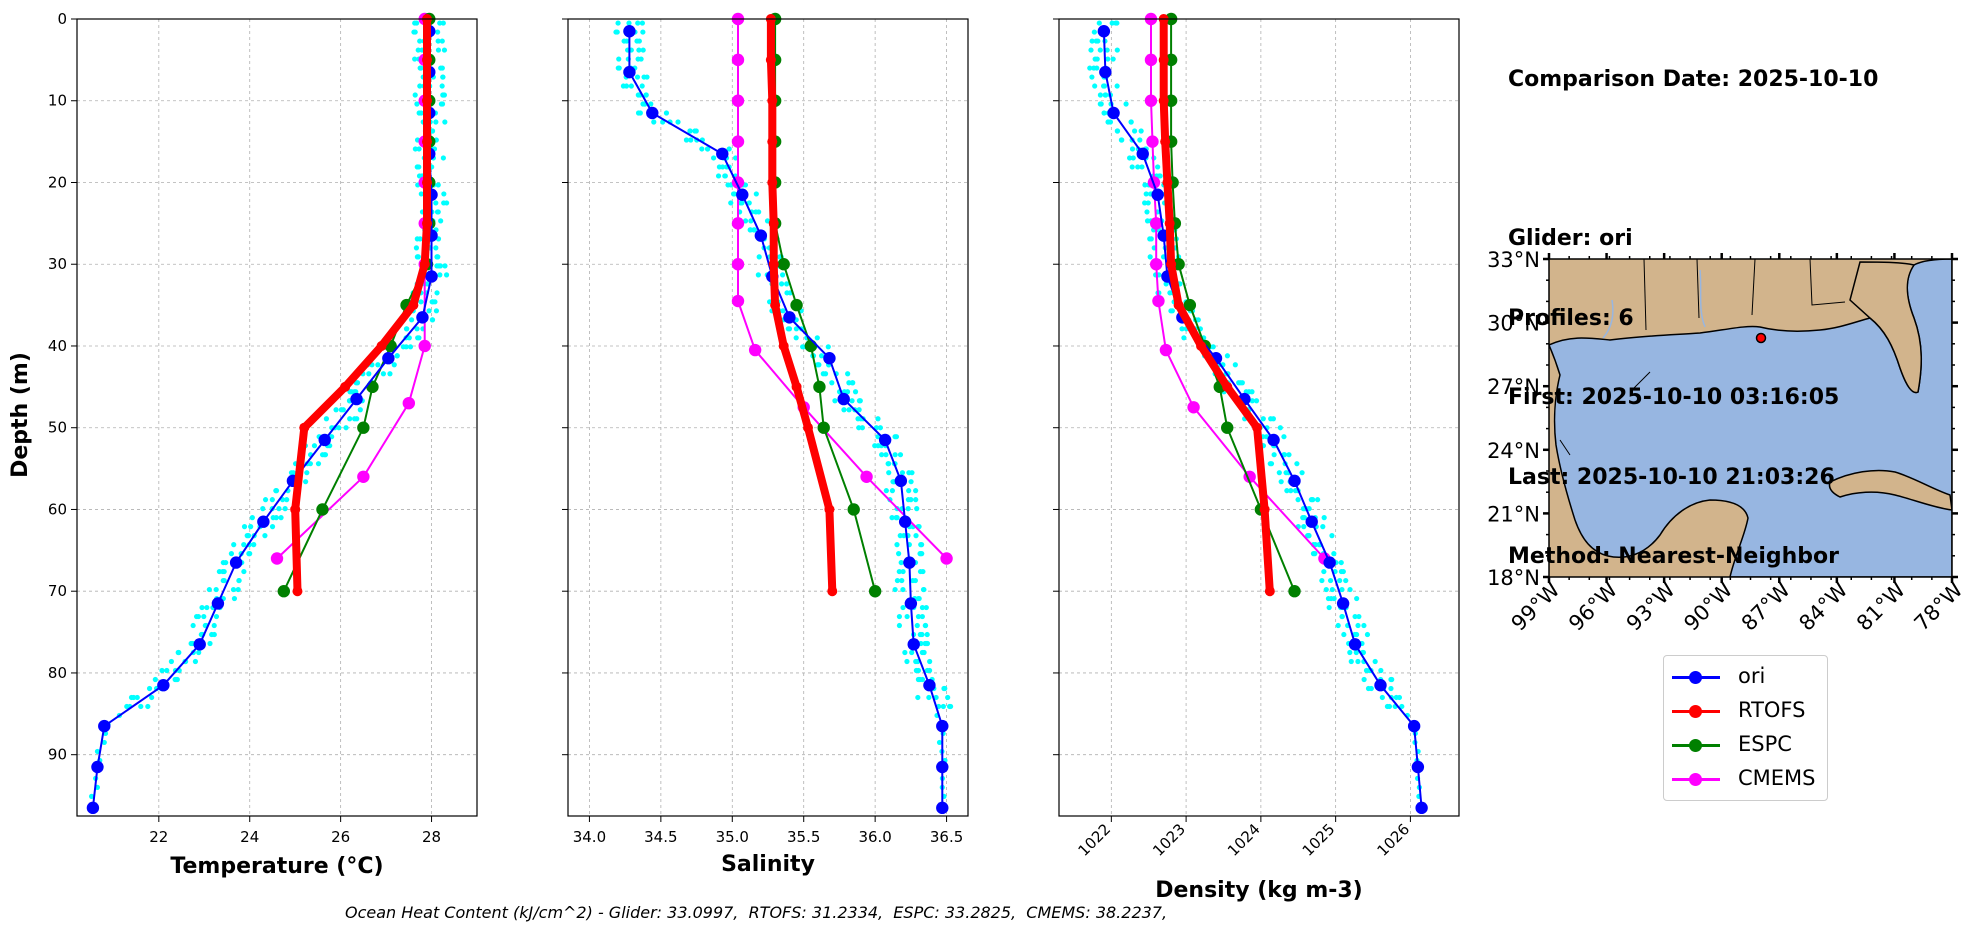 Image resolution: width=1987 pixels, height=934 pixels. What do you see at coordinates (1745, 677) in the screenshot?
I see `legend-item-ori: ori` at bounding box center [1745, 677].